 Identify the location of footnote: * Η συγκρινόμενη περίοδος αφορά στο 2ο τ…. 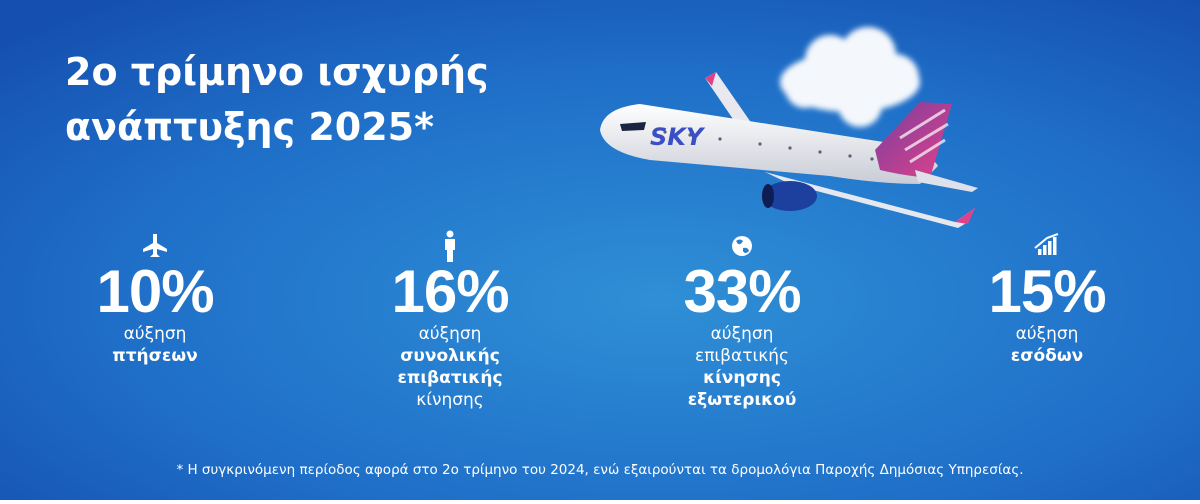
(599, 470).